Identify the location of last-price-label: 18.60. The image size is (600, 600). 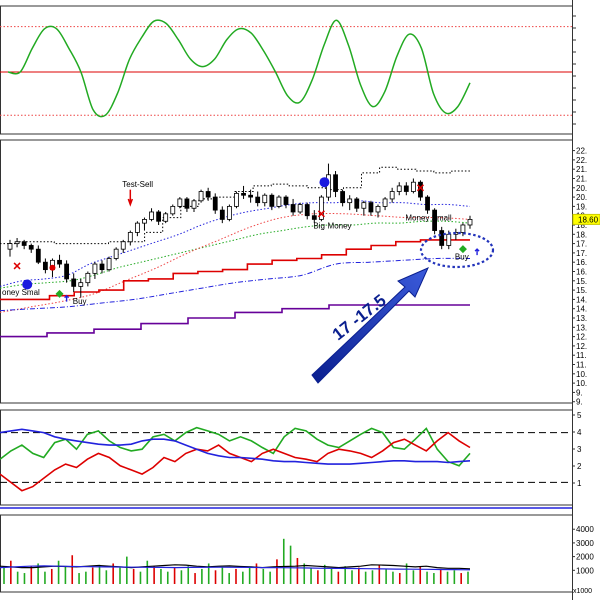
(588, 219).